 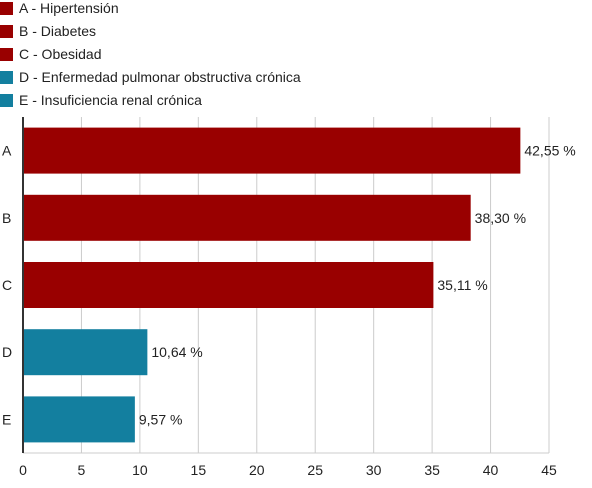 What do you see at coordinates (79, 419) in the screenshot?
I see `bar-e` at bounding box center [79, 419].